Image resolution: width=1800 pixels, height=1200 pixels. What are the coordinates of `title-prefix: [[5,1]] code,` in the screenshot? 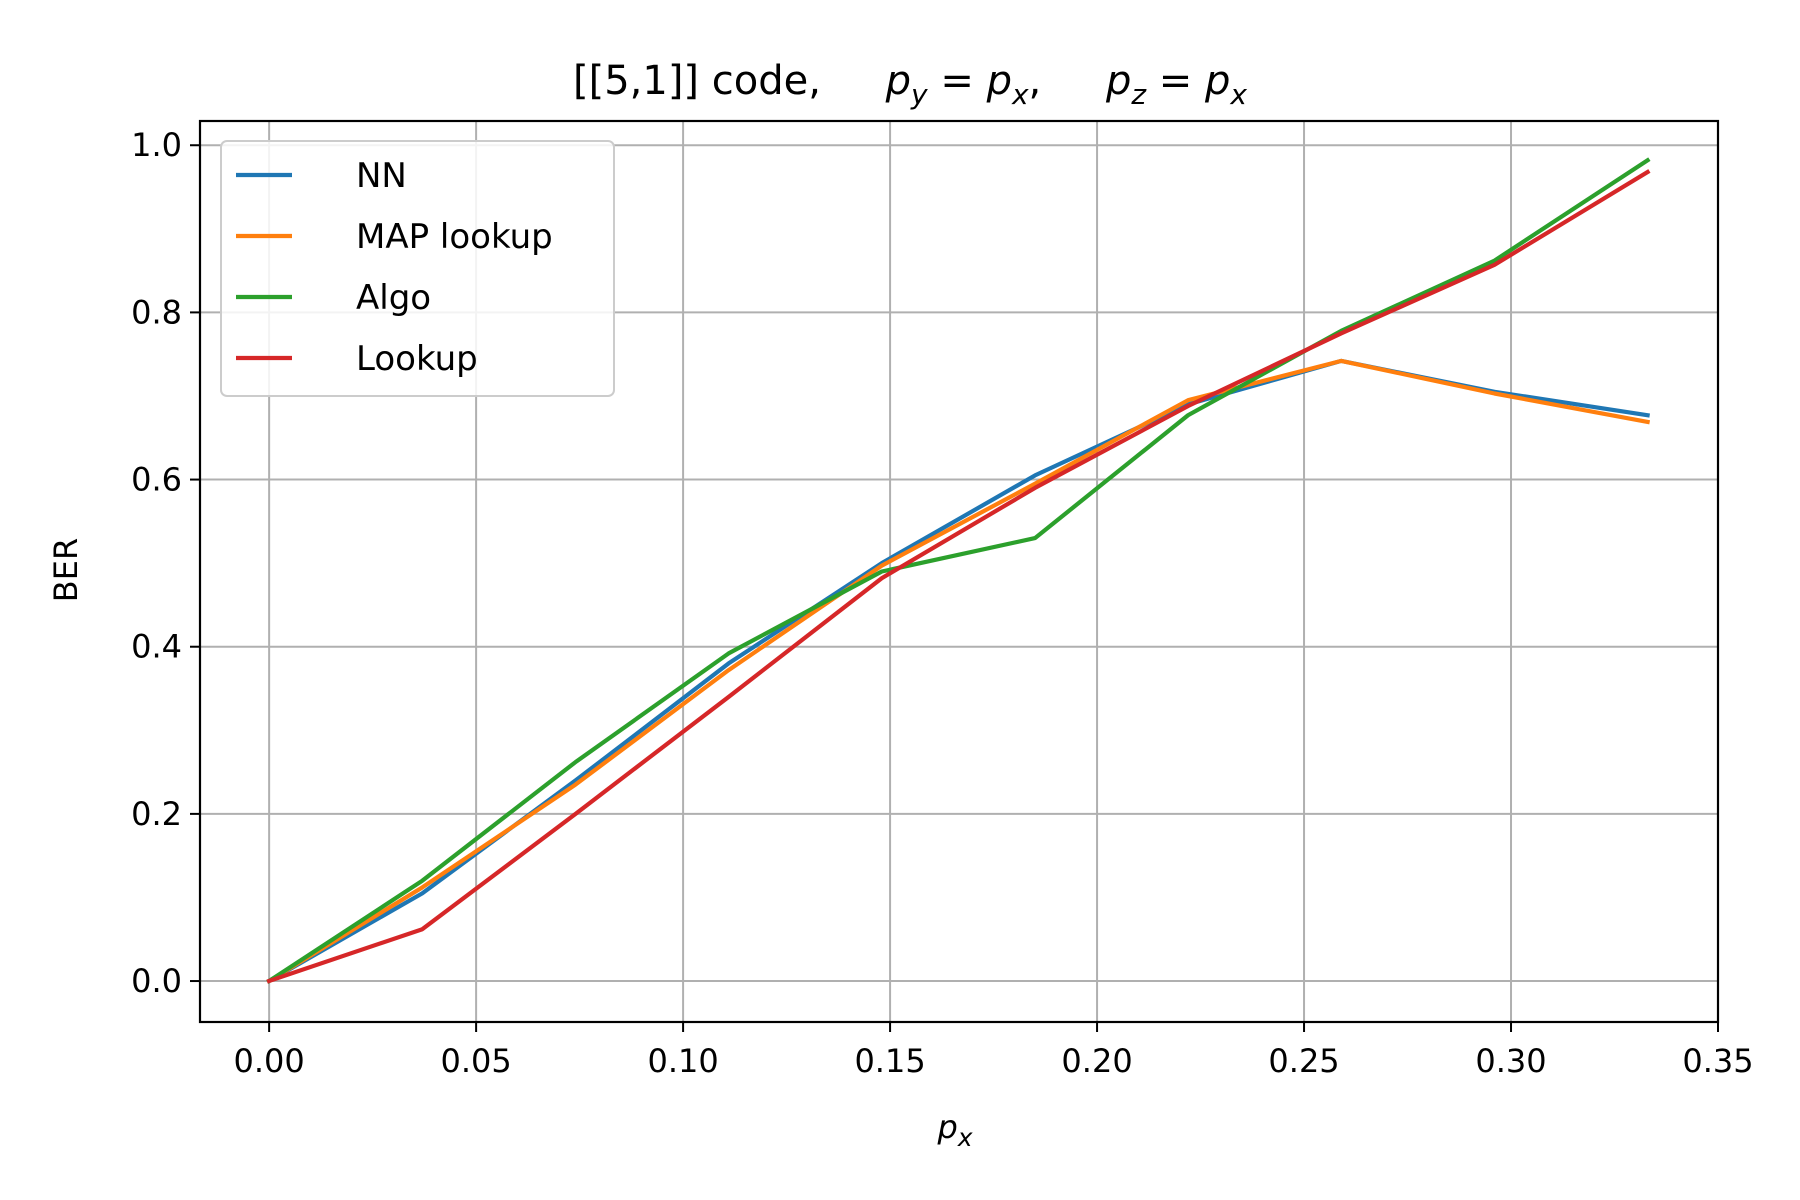 It's located at (697, 81).